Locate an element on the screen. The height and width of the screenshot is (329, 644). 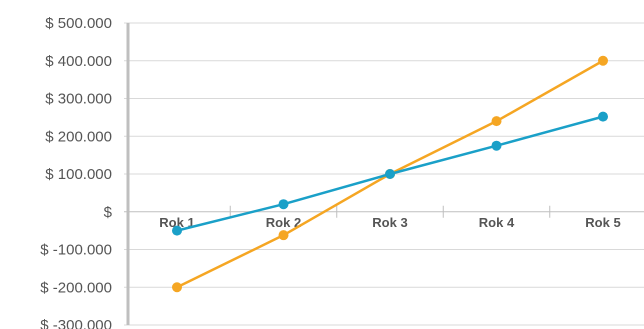
y-tick-label: $ -200.000 is located at coordinates (76, 287).